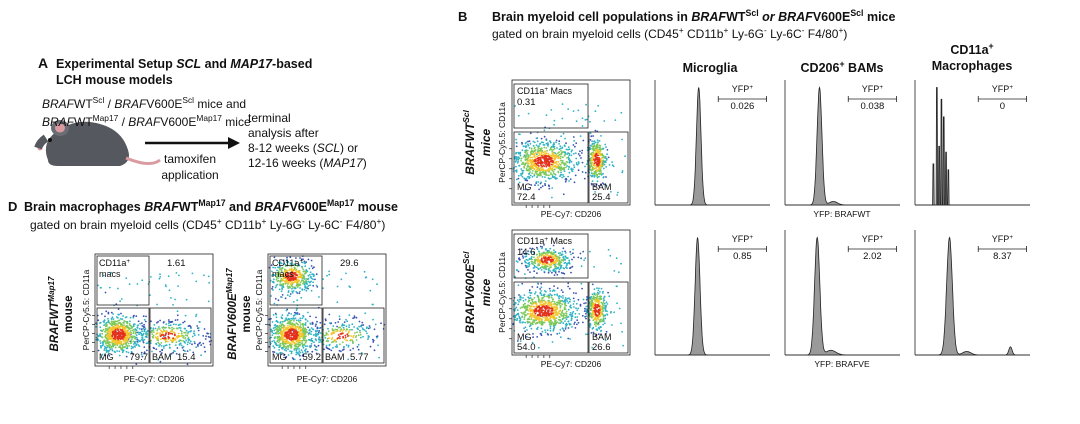 The height and width of the screenshot is (424, 1080). What do you see at coordinates (784, 34) in the screenshot?
I see `text-segment: Ly-6C` at bounding box center [784, 34].